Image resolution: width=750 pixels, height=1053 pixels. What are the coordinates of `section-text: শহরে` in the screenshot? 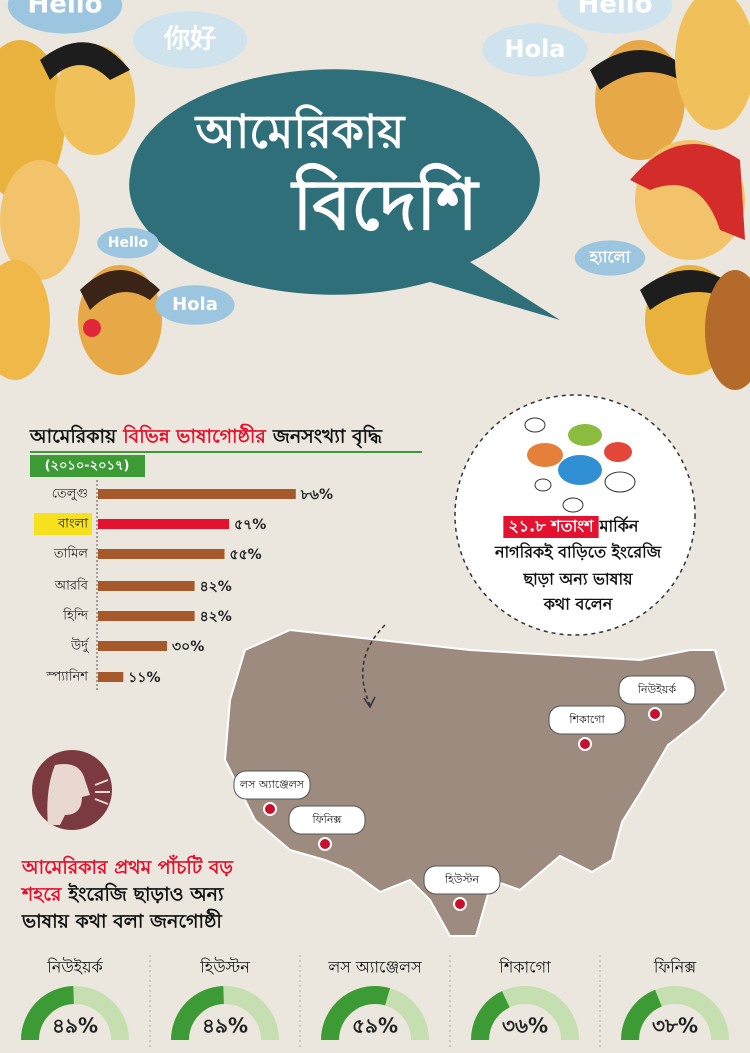 It's located at (41, 895).